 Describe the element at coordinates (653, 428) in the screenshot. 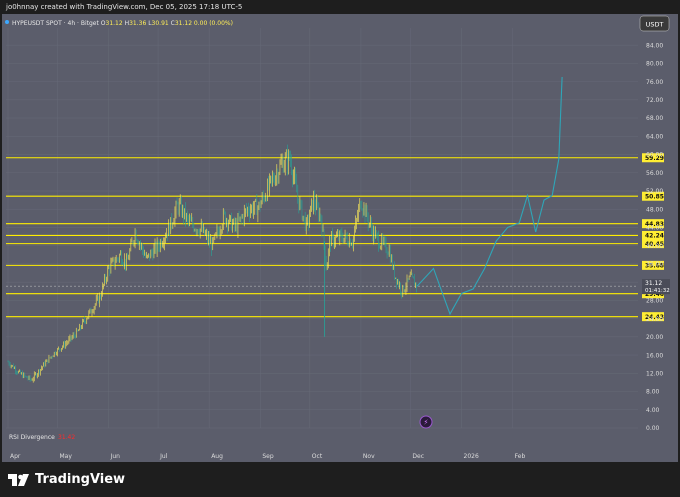

I see `y-tick-label: 0.00` at that location.